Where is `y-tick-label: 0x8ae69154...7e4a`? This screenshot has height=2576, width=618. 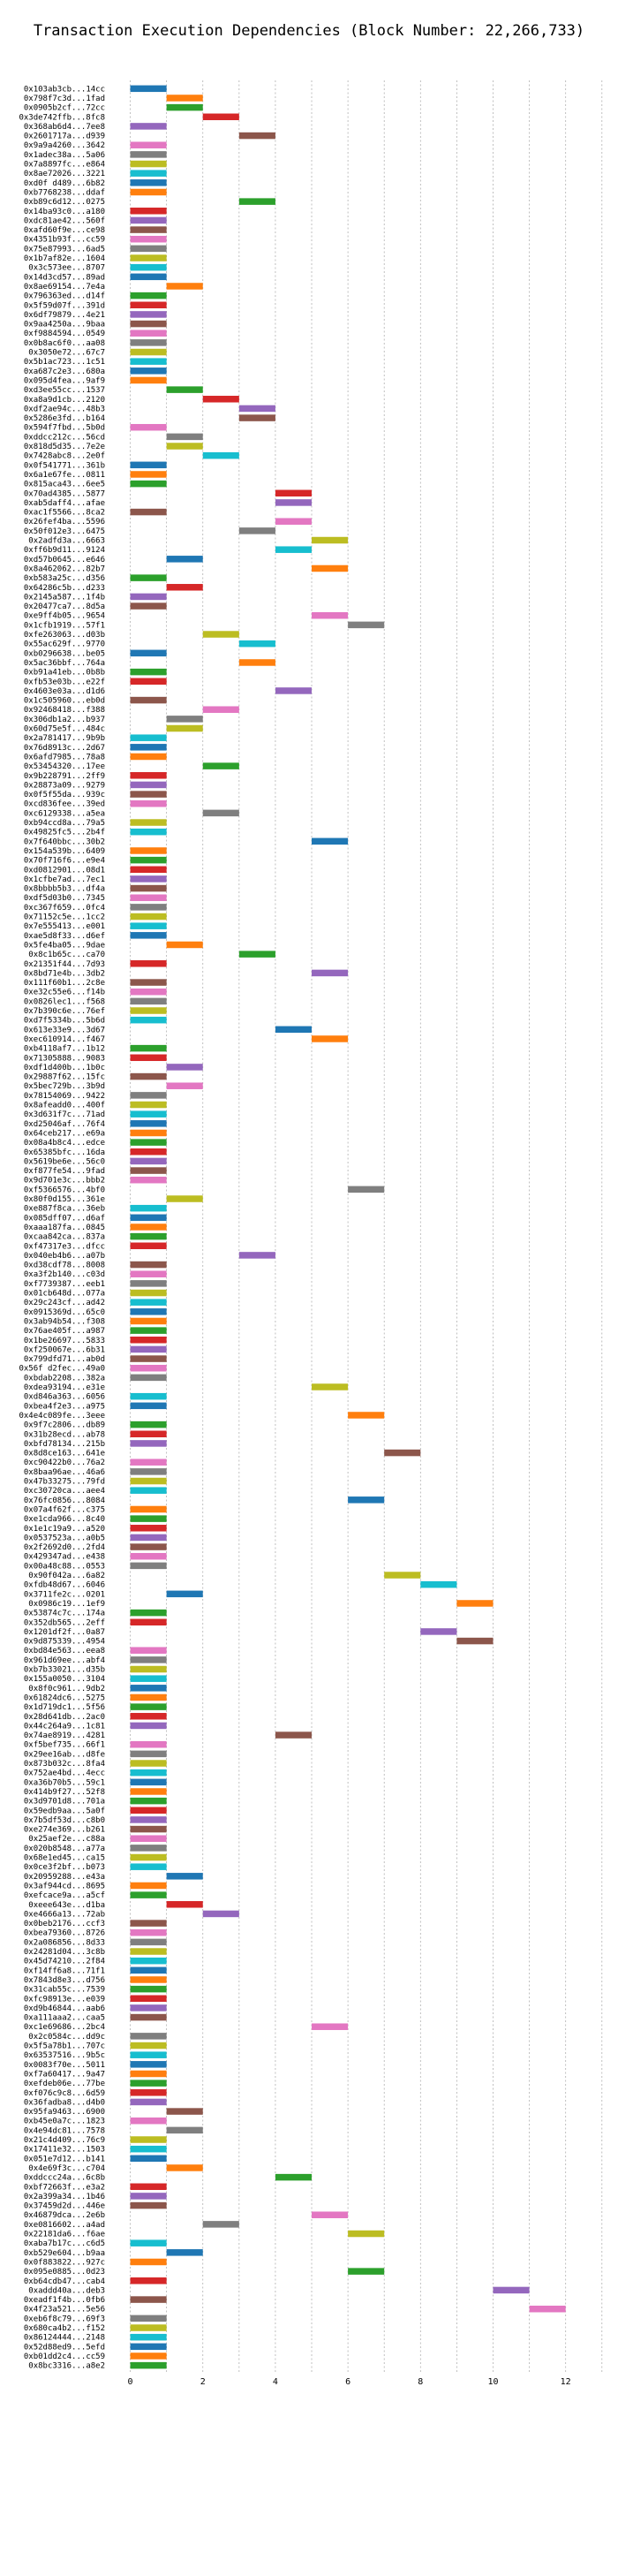 y-tick-label: 0x8ae69154...7e4a is located at coordinates (64, 288).